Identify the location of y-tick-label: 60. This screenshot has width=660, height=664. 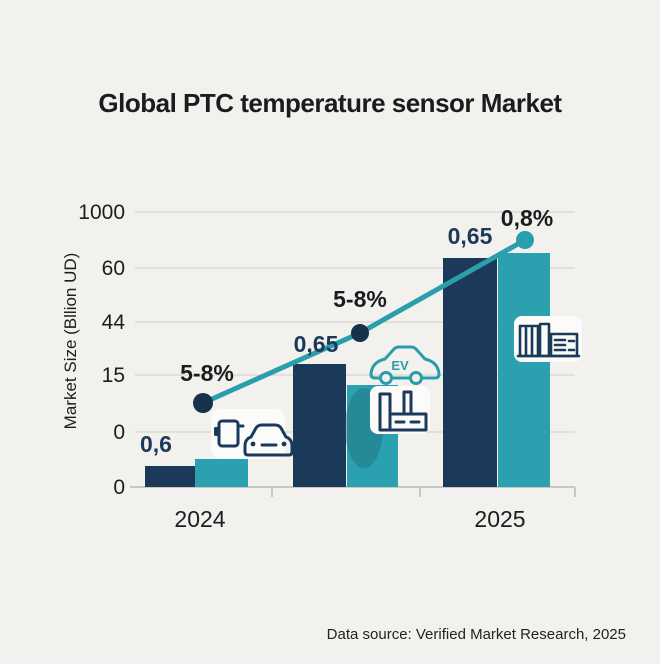
(113, 268).